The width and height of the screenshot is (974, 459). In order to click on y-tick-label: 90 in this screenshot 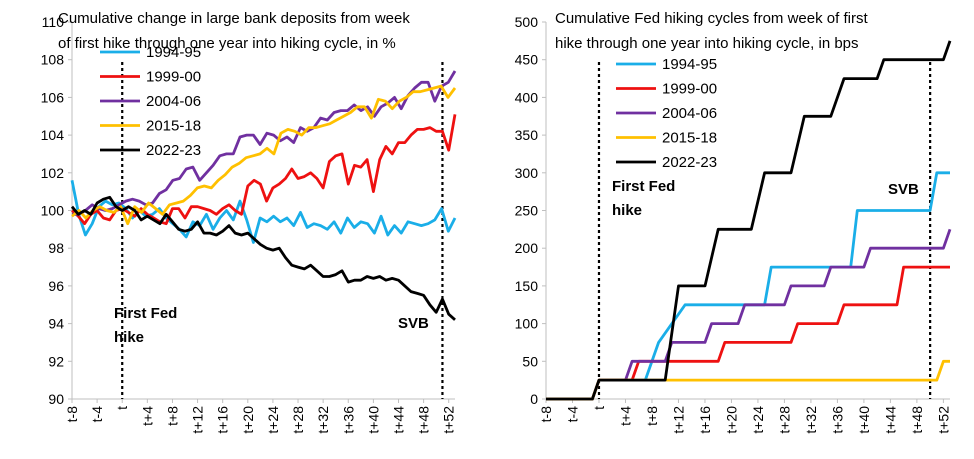, I will do `click(56, 399)`.